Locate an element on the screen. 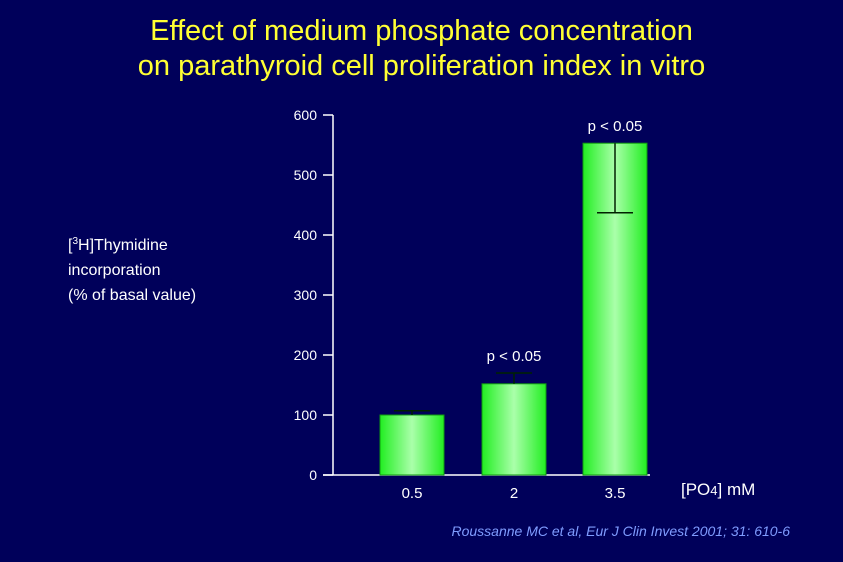 This screenshot has width=843, height=562. x-axis-unit-sub: 4 is located at coordinates (714, 490).